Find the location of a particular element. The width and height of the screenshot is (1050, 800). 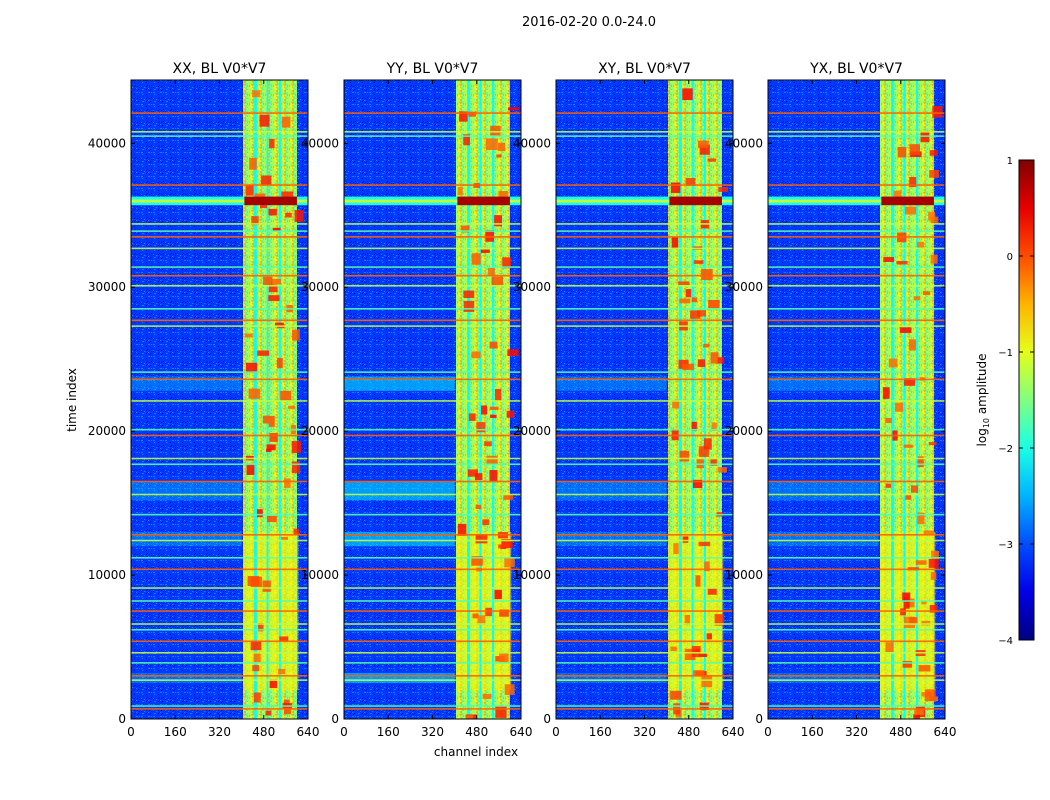

x-tick-label: 160 is located at coordinates (600, 732).